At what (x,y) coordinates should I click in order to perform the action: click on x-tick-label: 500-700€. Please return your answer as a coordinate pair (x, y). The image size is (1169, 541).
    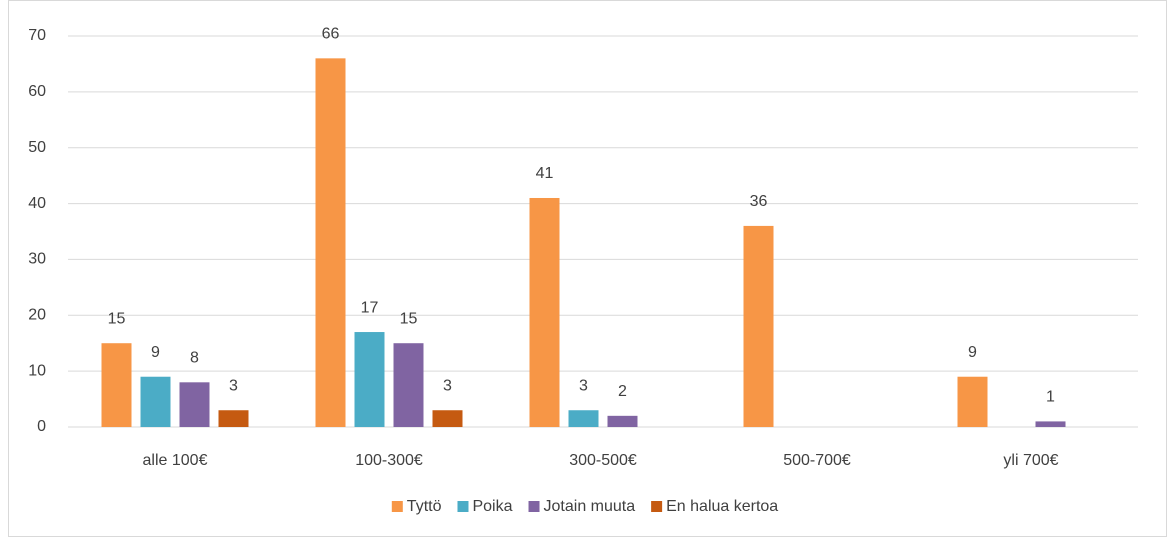
    Looking at the image, I should click on (817, 460).